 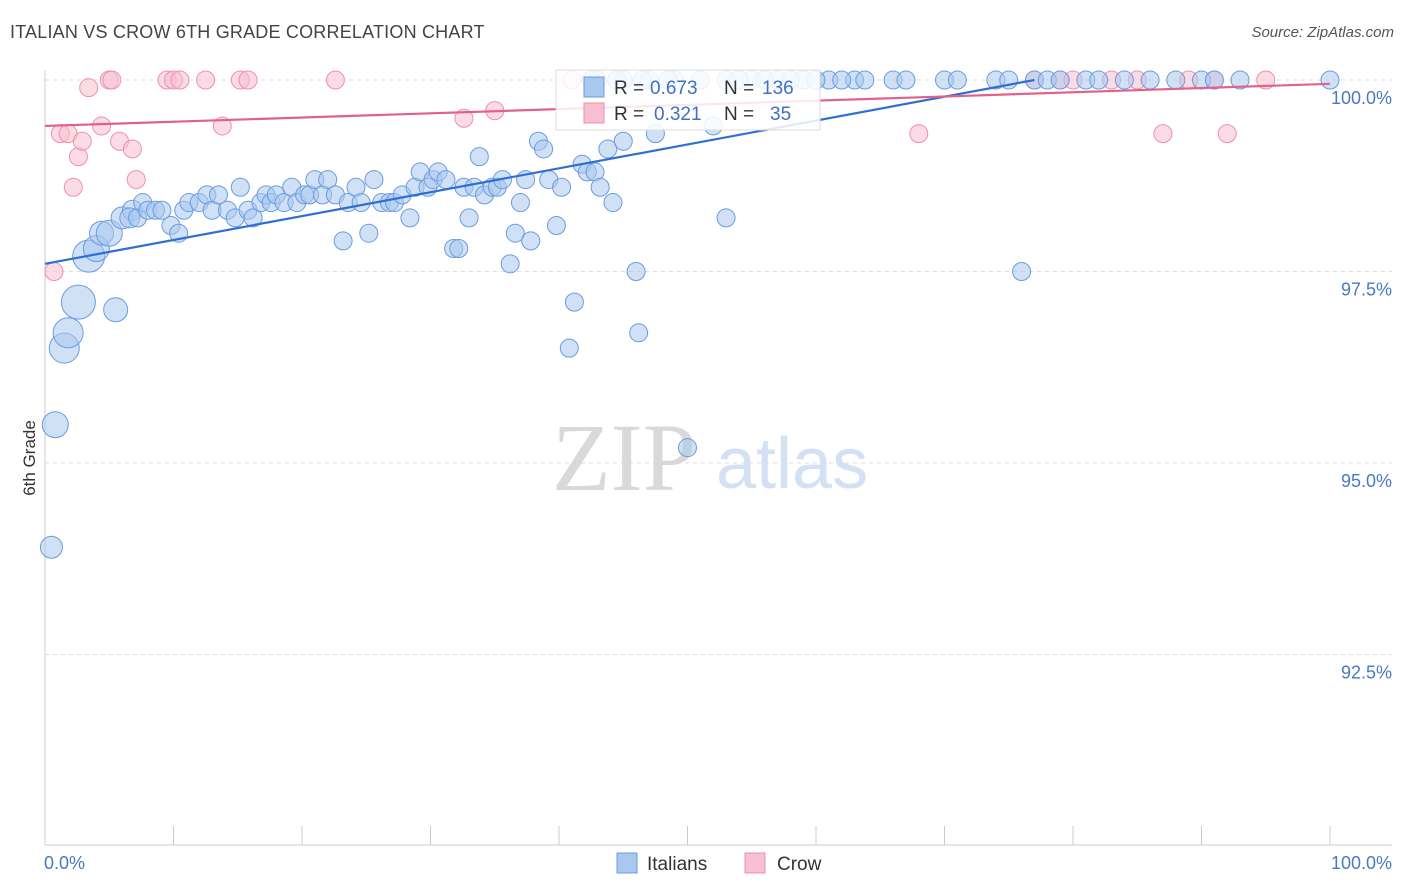 I want to click on series-legend: Italians Crow, so click(x=719, y=863).